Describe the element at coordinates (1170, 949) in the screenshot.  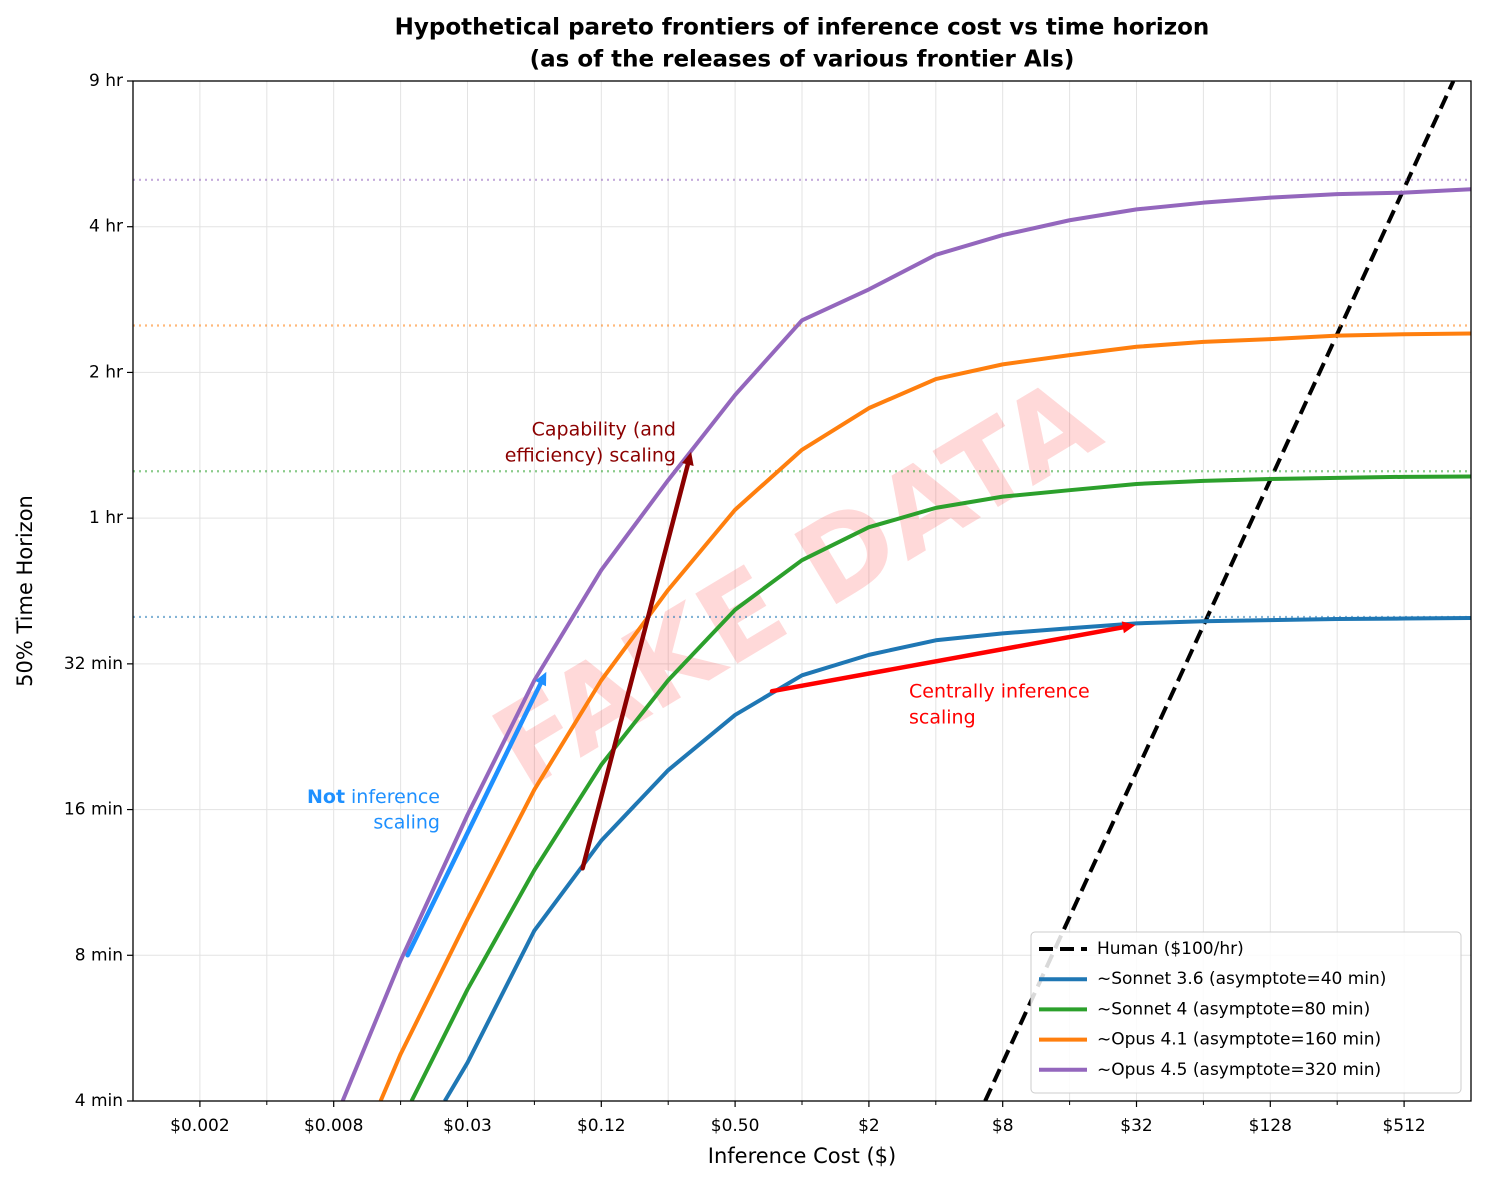
I see `legend-label: Human ($100/hr)` at that location.